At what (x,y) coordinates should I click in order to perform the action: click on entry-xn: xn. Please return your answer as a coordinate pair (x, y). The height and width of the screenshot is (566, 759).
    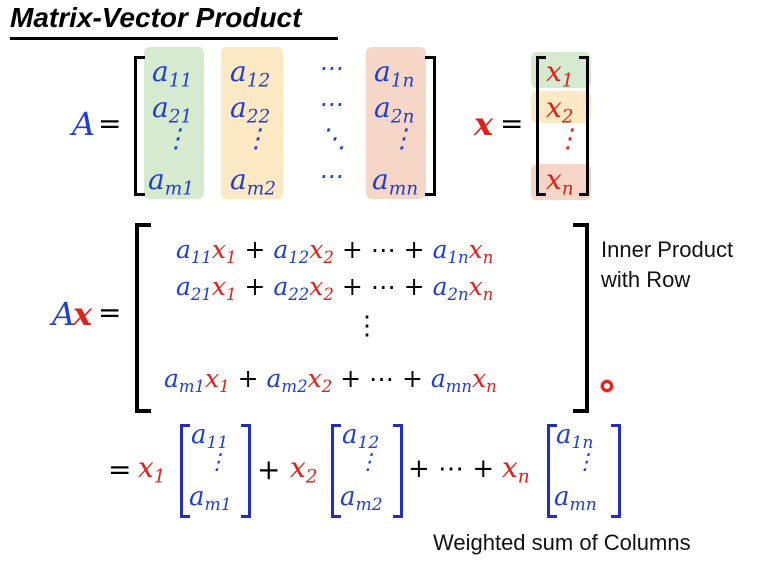
    Looking at the image, I should click on (560, 181).